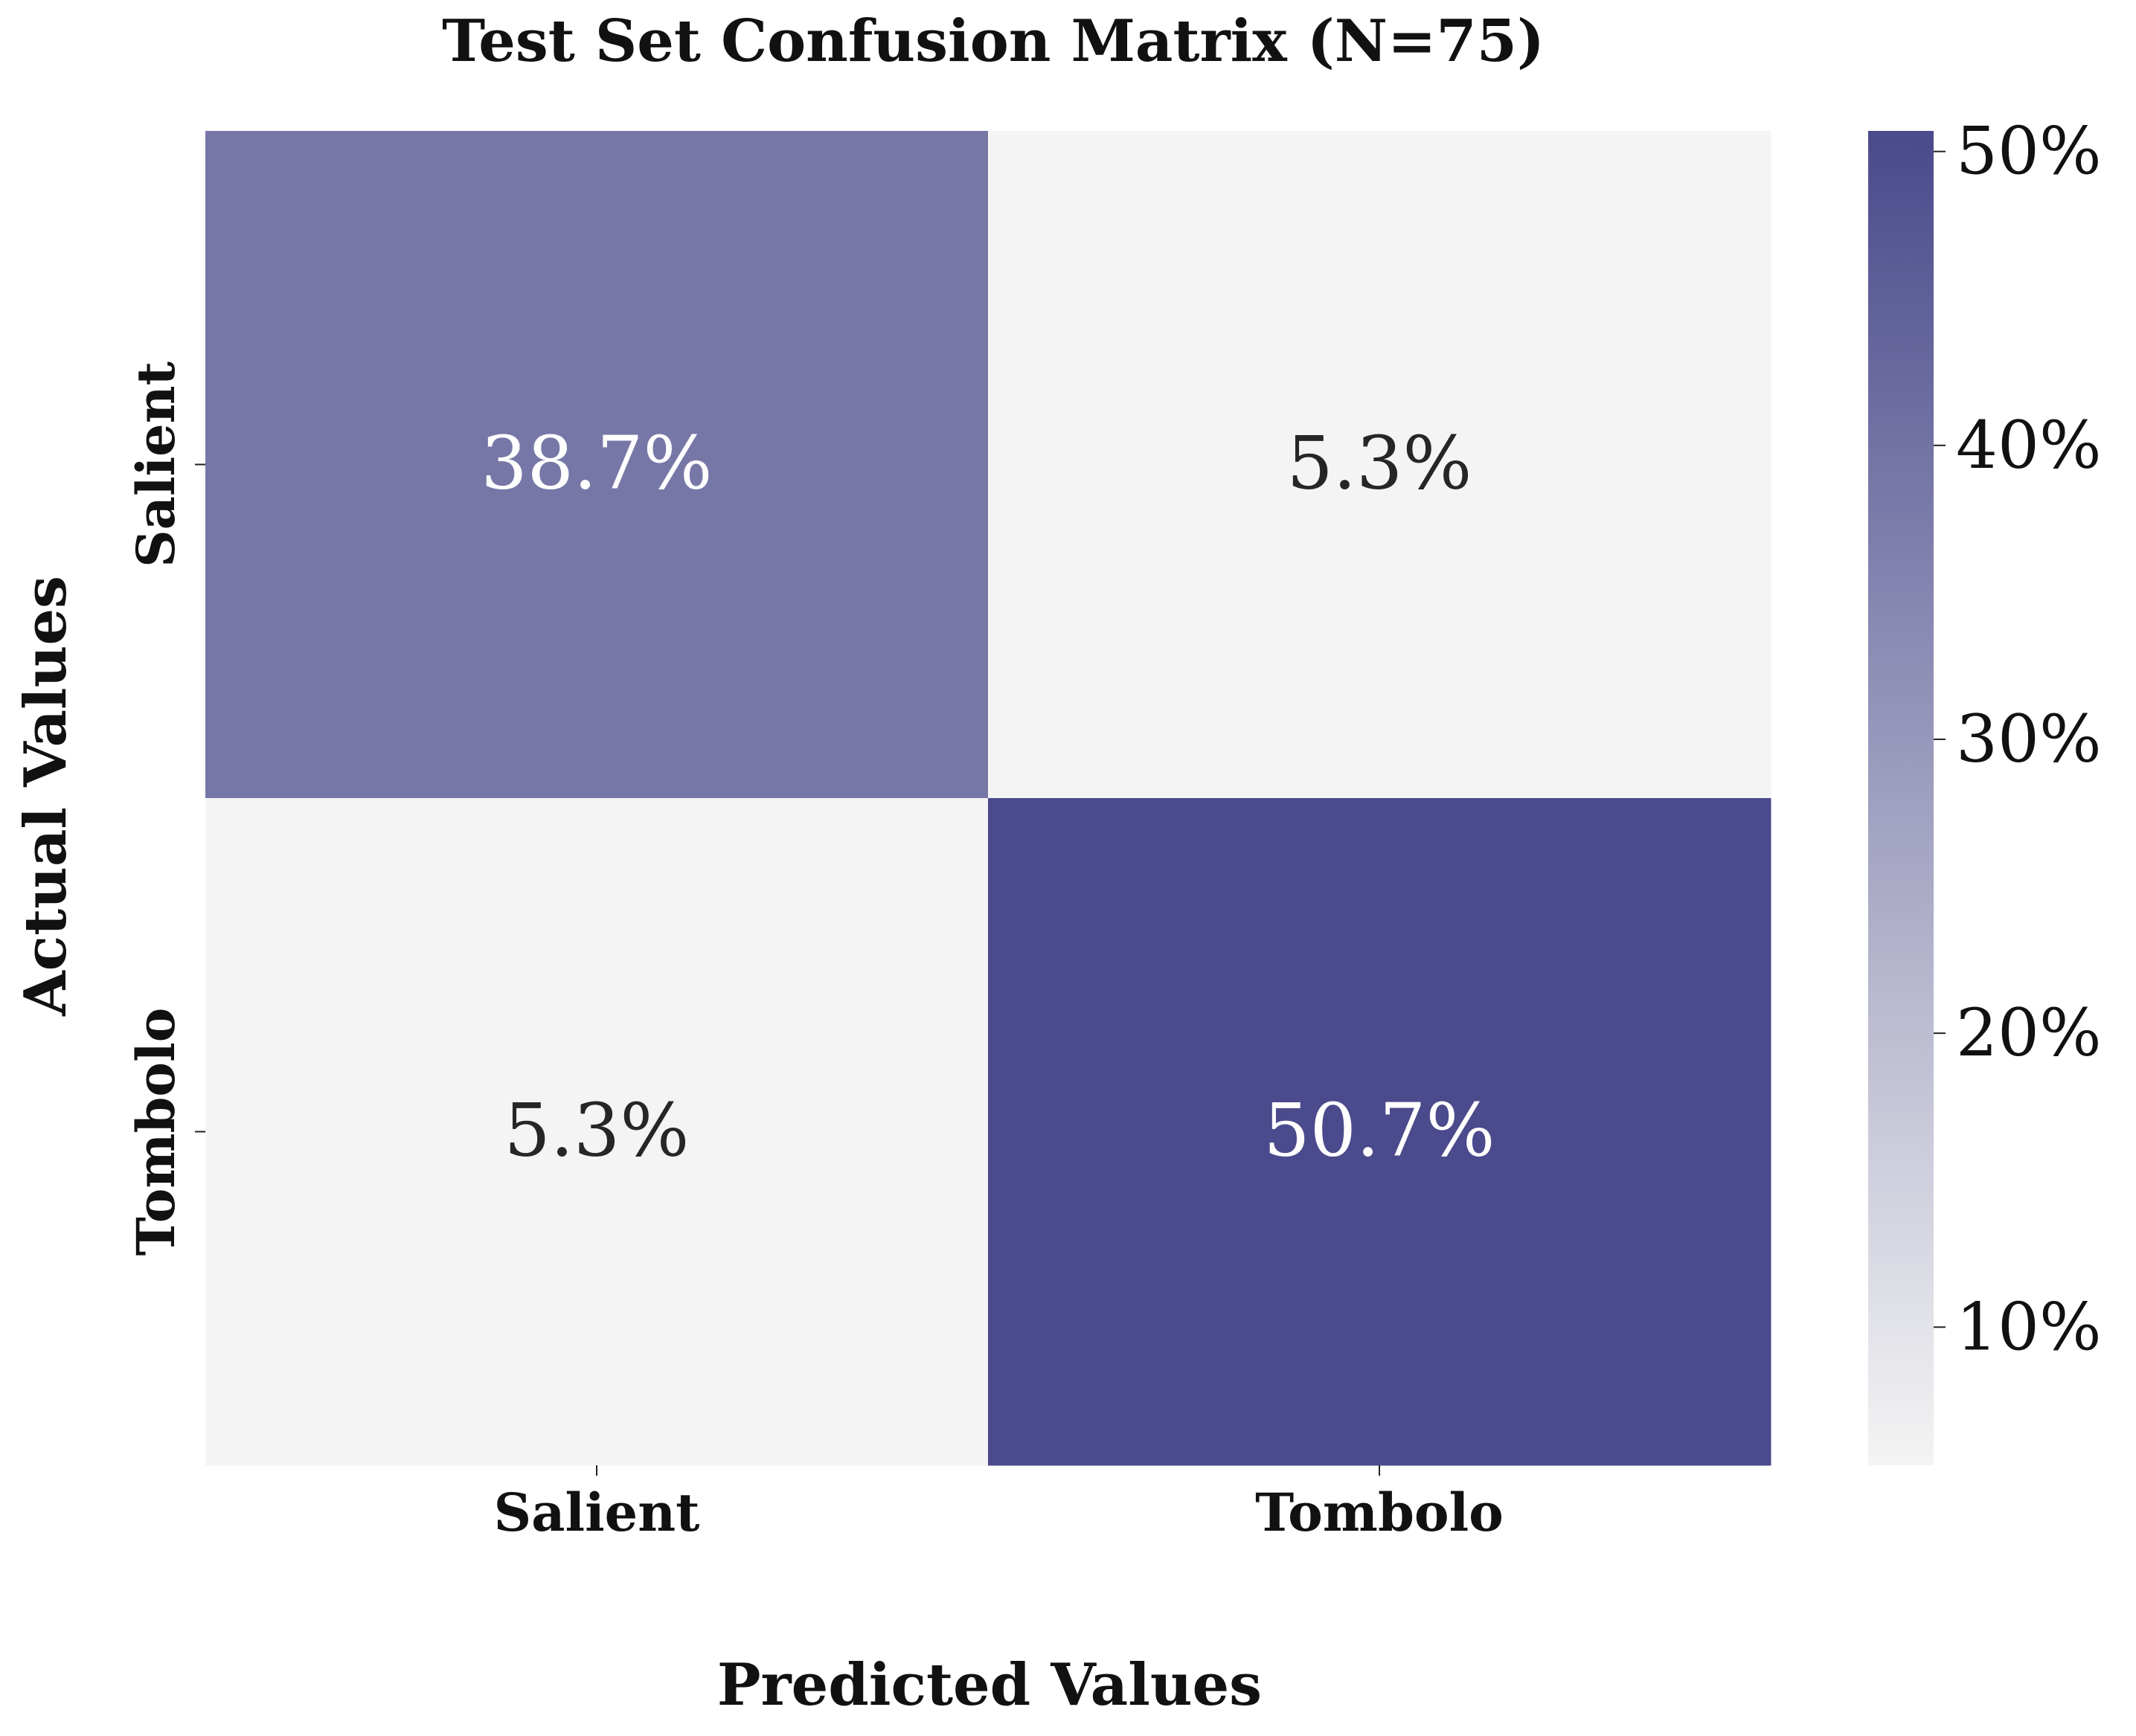  I want to click on y-tick-label: Salient, so click(156, 464).